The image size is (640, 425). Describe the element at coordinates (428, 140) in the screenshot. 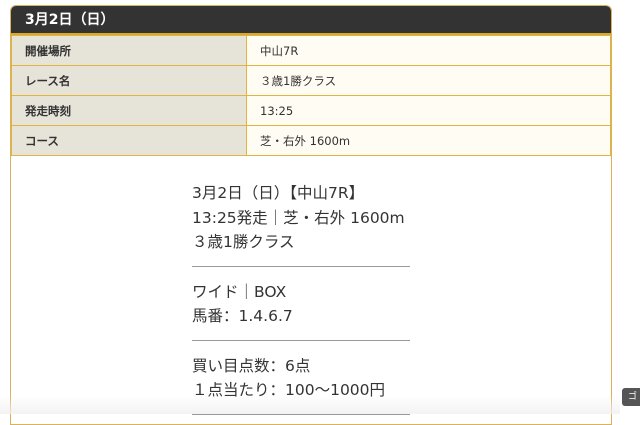

I see `row-value: 芝・右外 1600m` at that location.